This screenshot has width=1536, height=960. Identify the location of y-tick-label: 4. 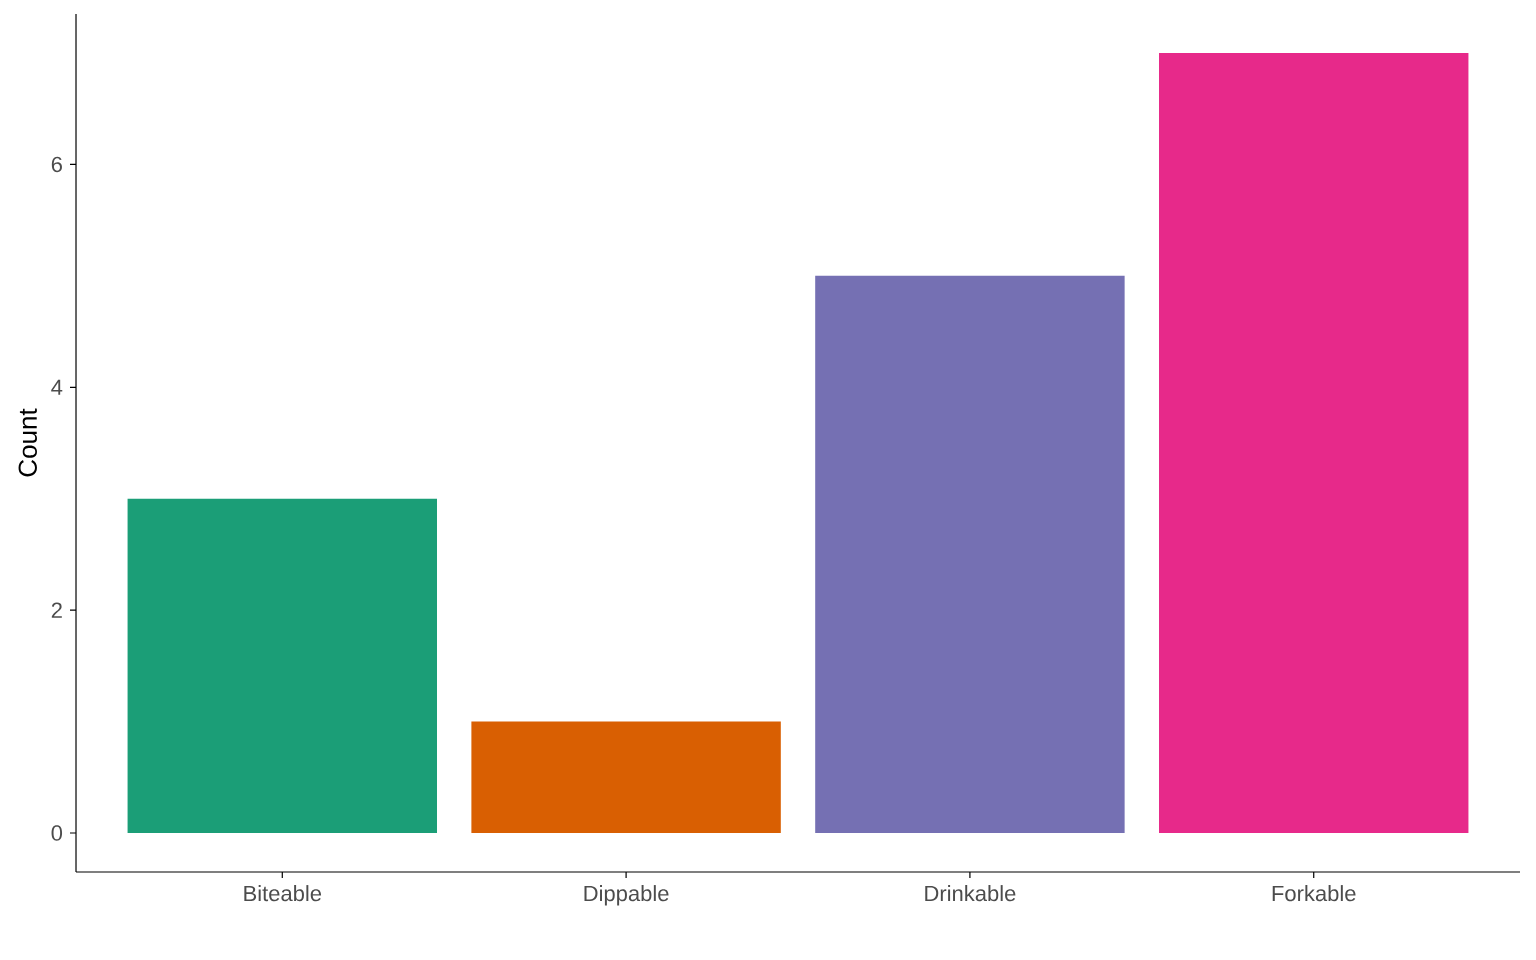
(57, 387).